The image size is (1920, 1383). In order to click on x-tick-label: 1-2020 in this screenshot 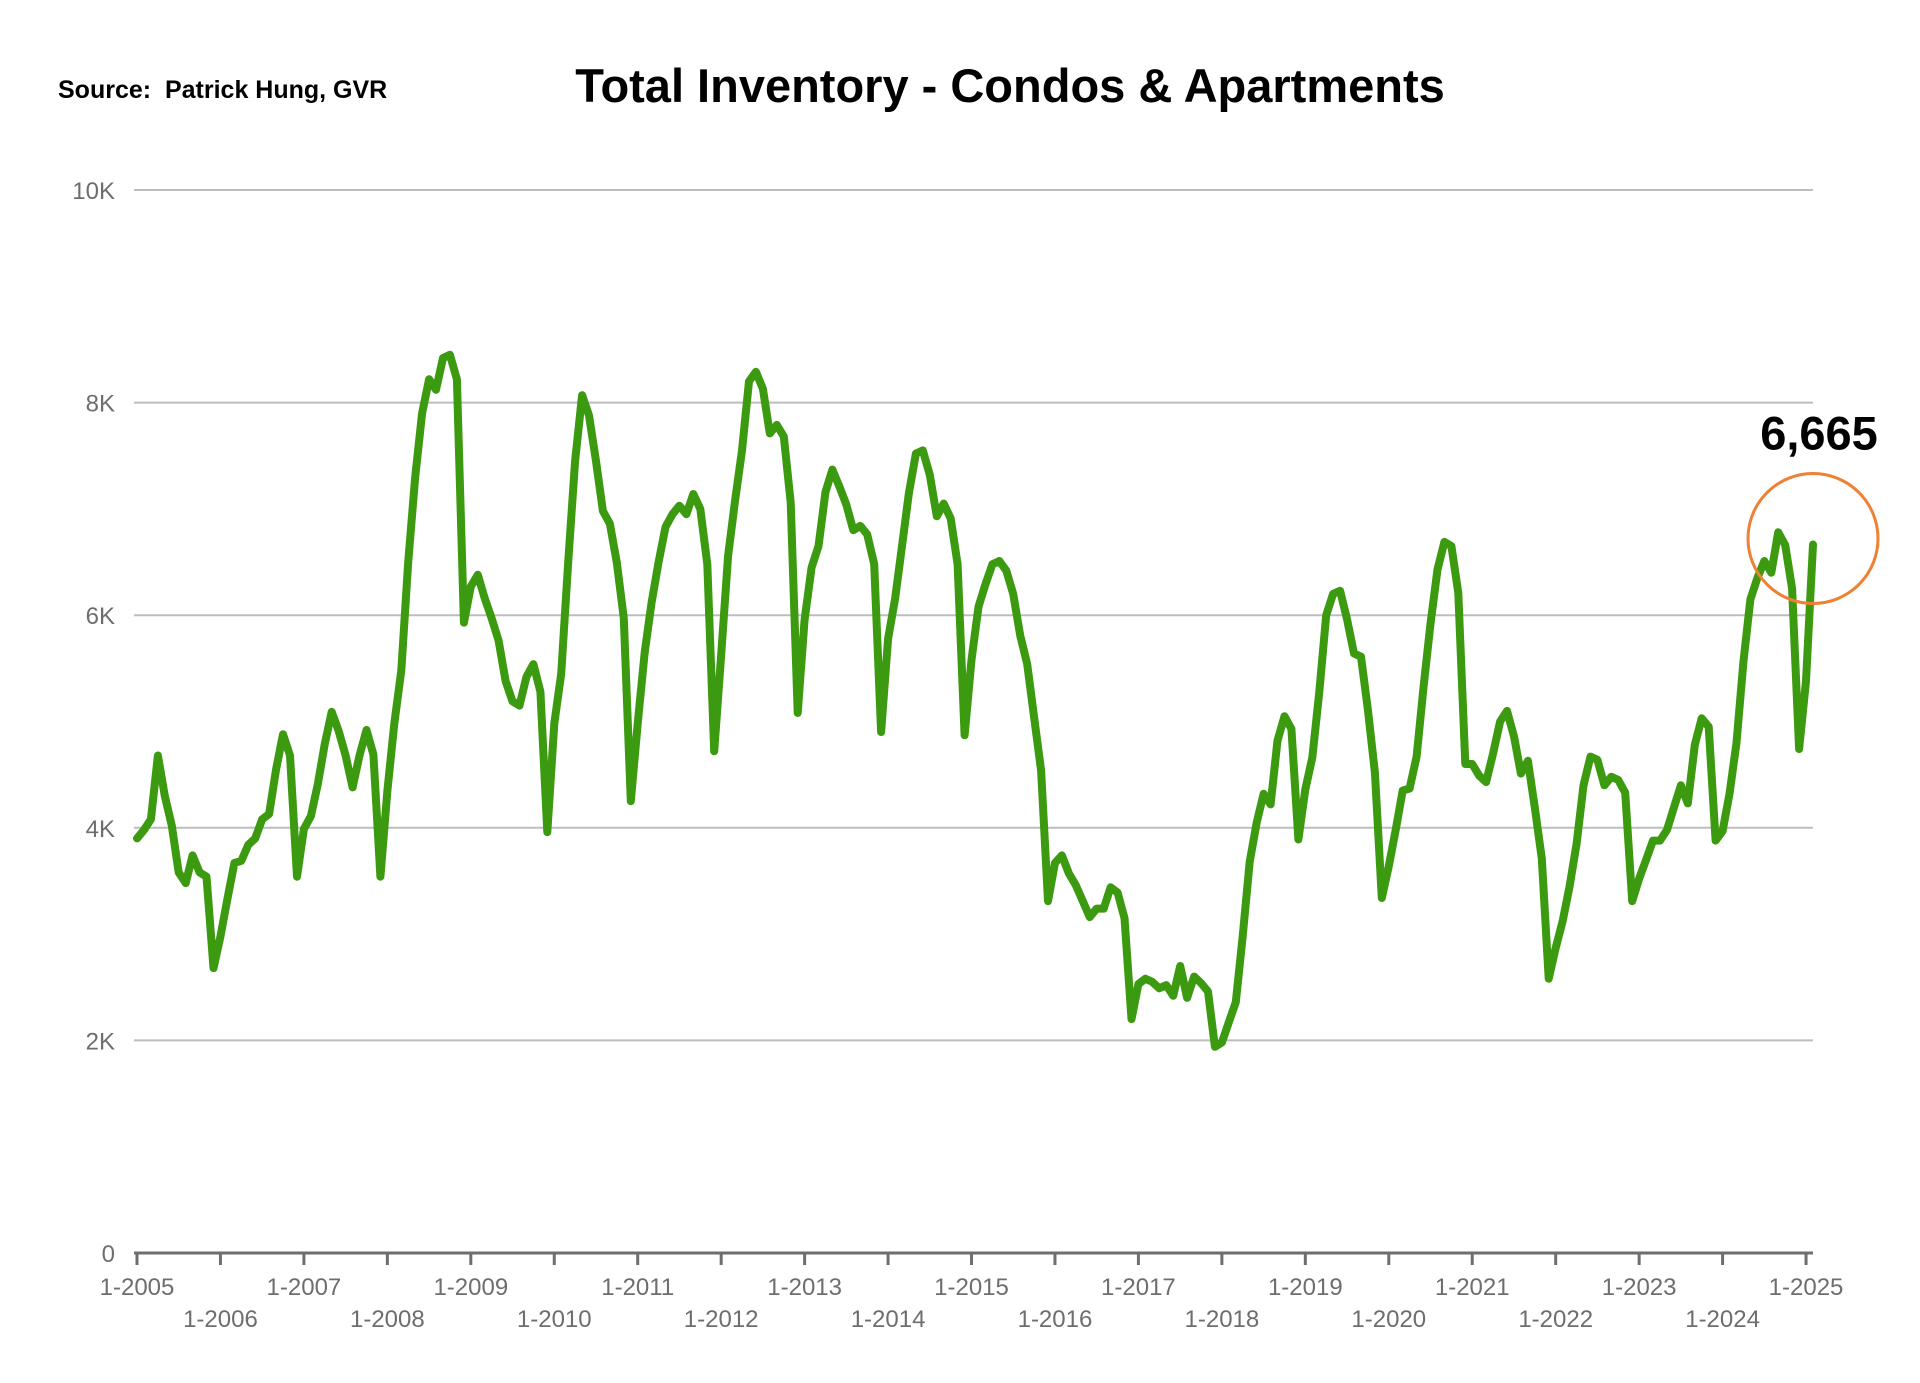, I will do `click(1388, 1319)`.